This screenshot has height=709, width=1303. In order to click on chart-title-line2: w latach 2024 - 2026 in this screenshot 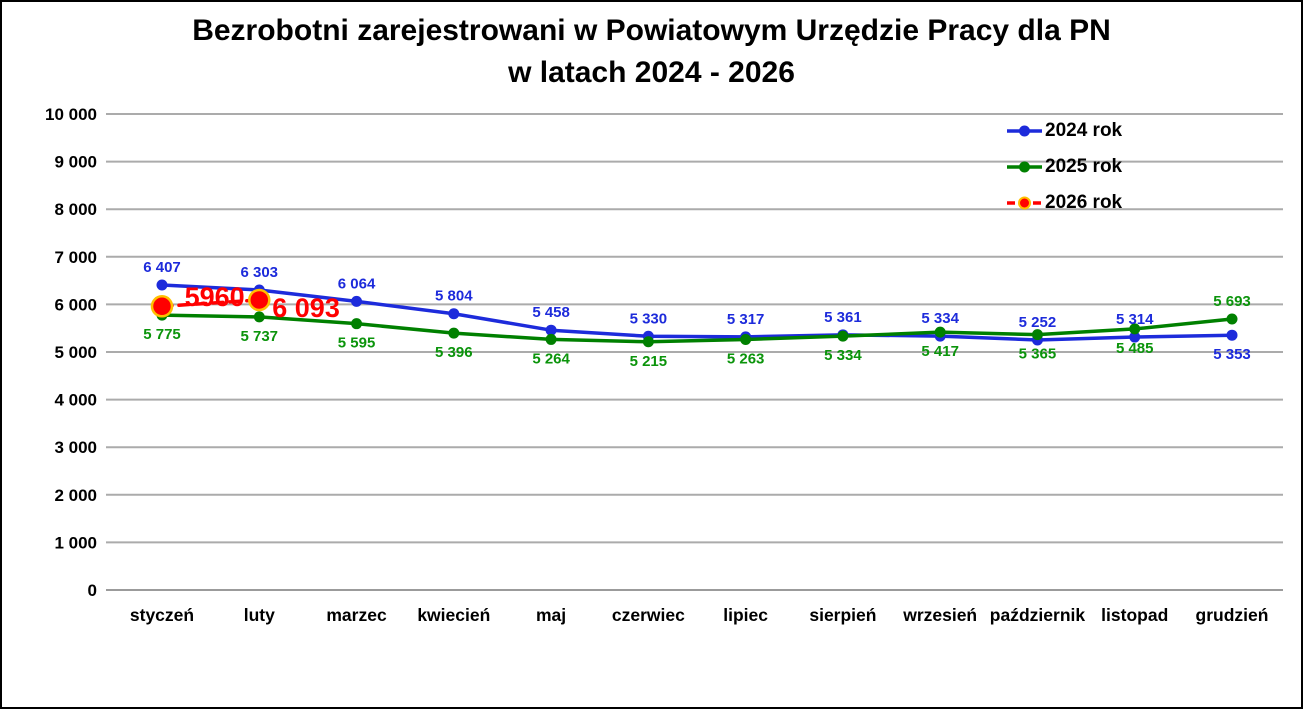, I will do `click(651, 72)`.